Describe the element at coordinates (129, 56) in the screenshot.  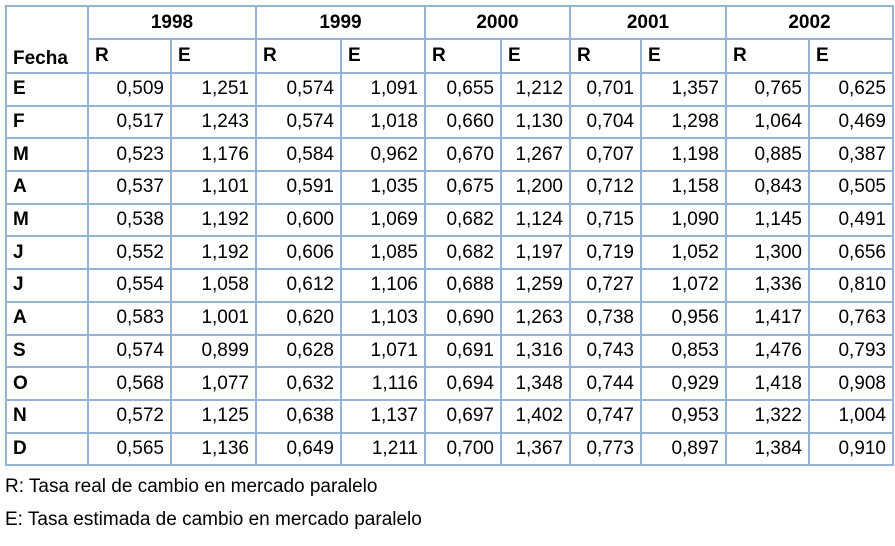
I see `sub-header: R` at that location.